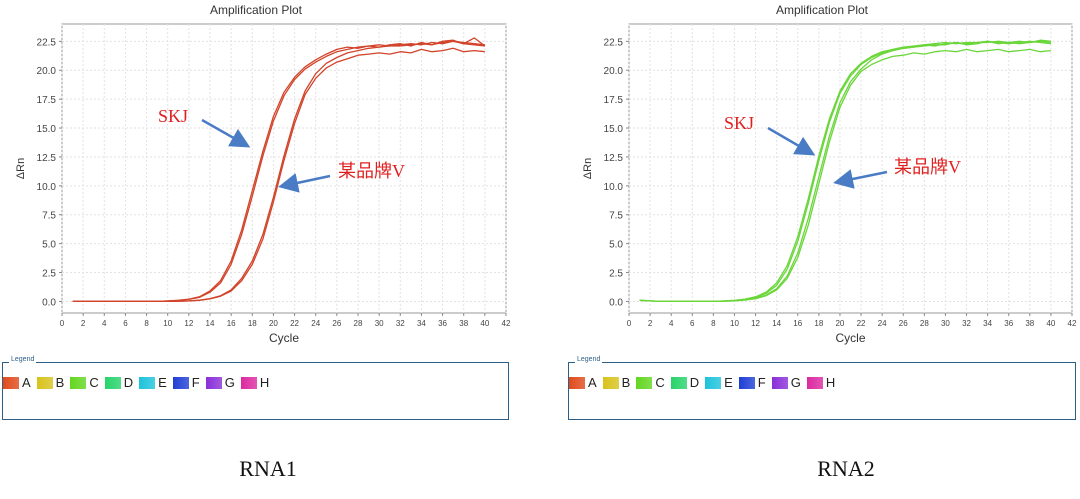  Describe the element at coordinates (671, 323) in the screenshot. I see `x-tick-label: 4` at that location.